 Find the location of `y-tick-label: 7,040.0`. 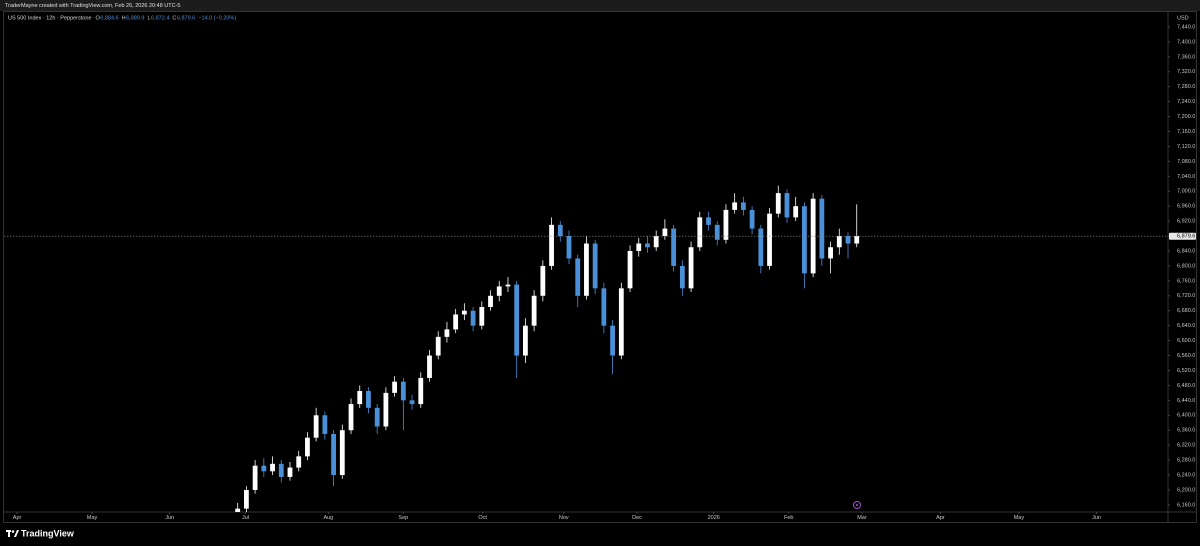

y-tick-label: 7,040.0 is located at coordinates (1186, 177).